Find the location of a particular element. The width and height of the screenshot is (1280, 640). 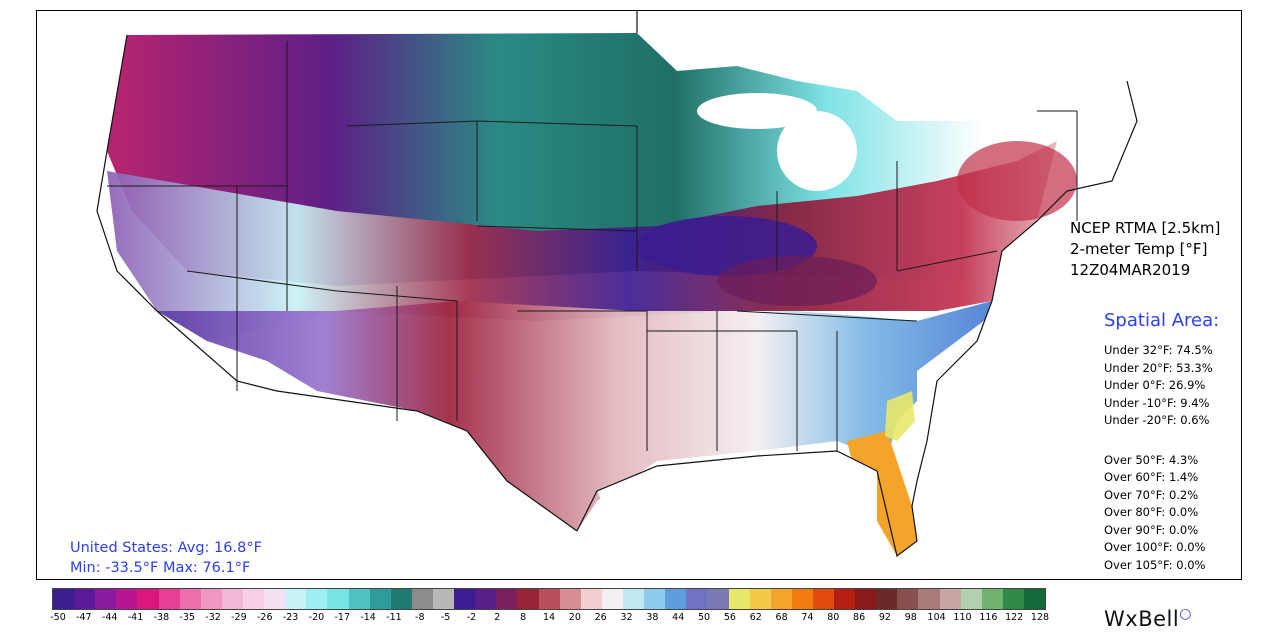

color-scale-tick: -8 is located at coordinates (420, 617).